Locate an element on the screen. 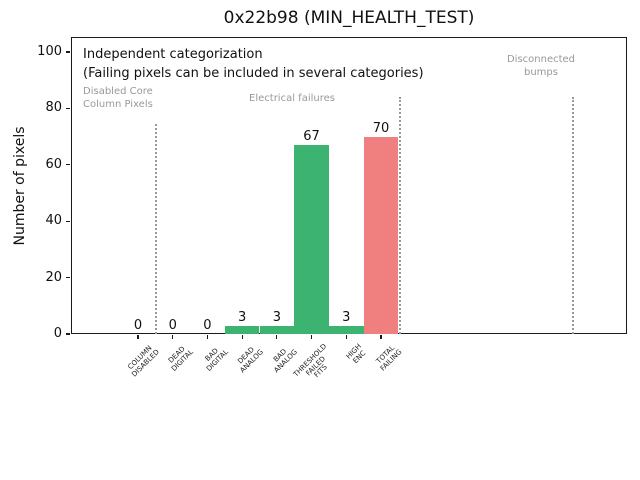 The width and height of the screenshot is (640, 480). x-tick-label-2: BAD DIGITAL is located at coordinates (215, 358).